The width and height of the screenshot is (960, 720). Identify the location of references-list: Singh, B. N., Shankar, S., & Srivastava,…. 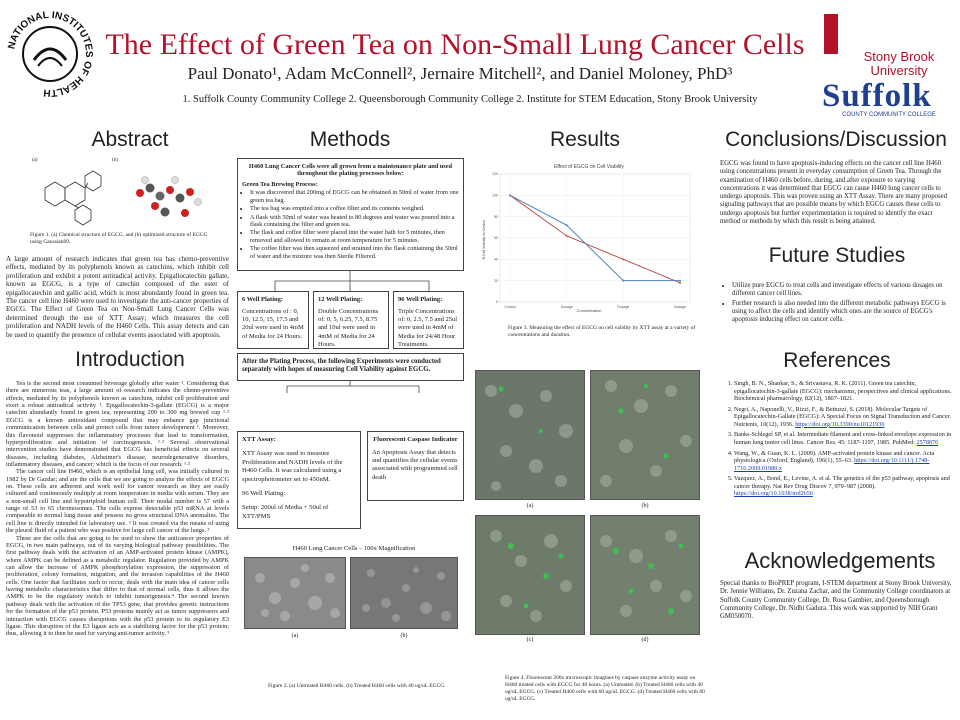
(836, 440).